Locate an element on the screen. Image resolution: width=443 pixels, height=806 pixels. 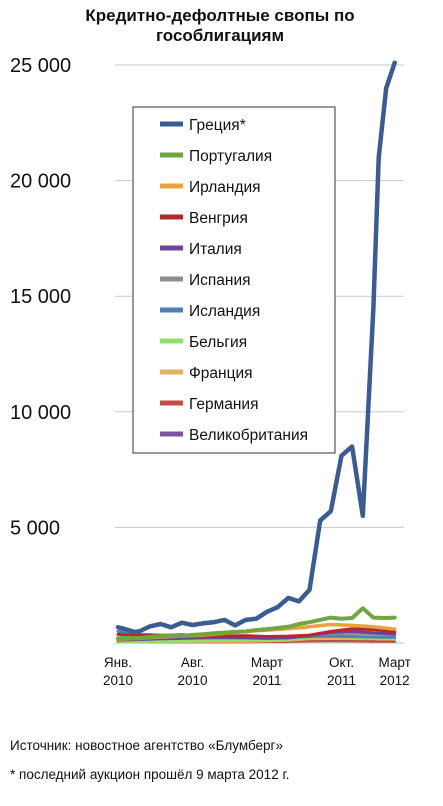
legend-label: Франция is located at coordinates (221, 373).